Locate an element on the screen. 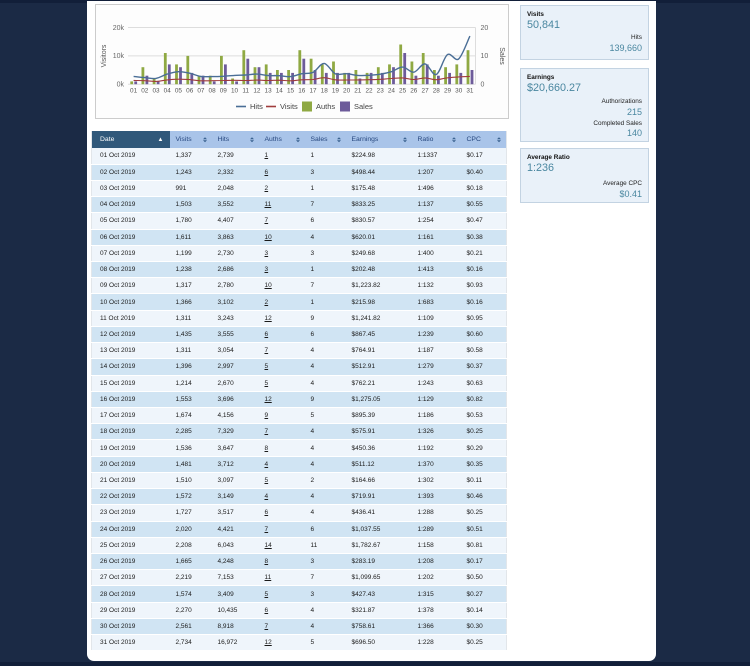 This screenshot has height=666, width=750. svg-text: Visitors is located at coordinates (104, 55).